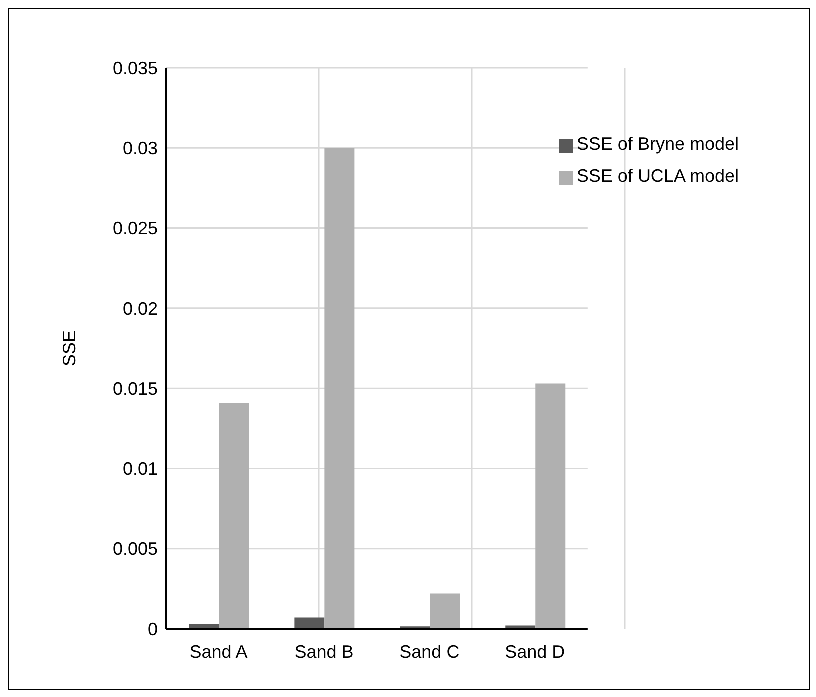 The image size is (816, 697). Describe the element at coordinates (657, 176) in the screenshot. I see `legend-label: SSE of UCLA model` at that location.